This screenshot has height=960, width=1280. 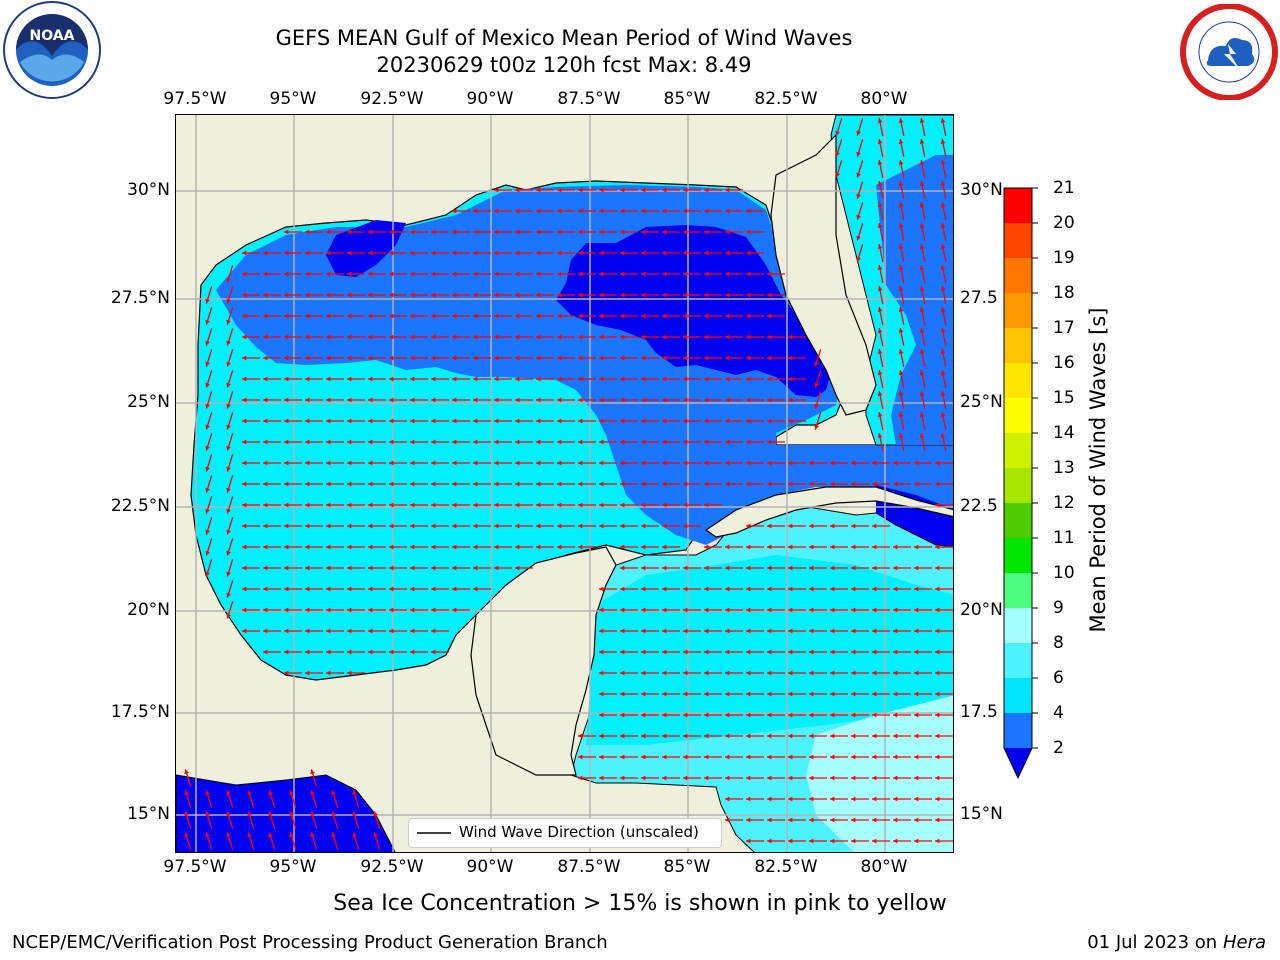 I want to click on lat-label-right: 20°N, so click(x=981, y=610).